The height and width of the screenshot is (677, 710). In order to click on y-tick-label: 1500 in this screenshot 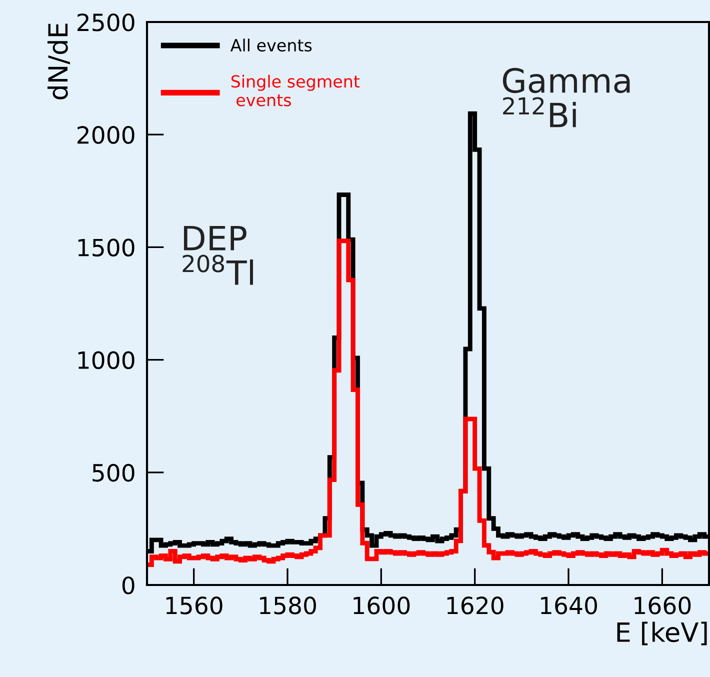, I will do `click(106, 247)`.